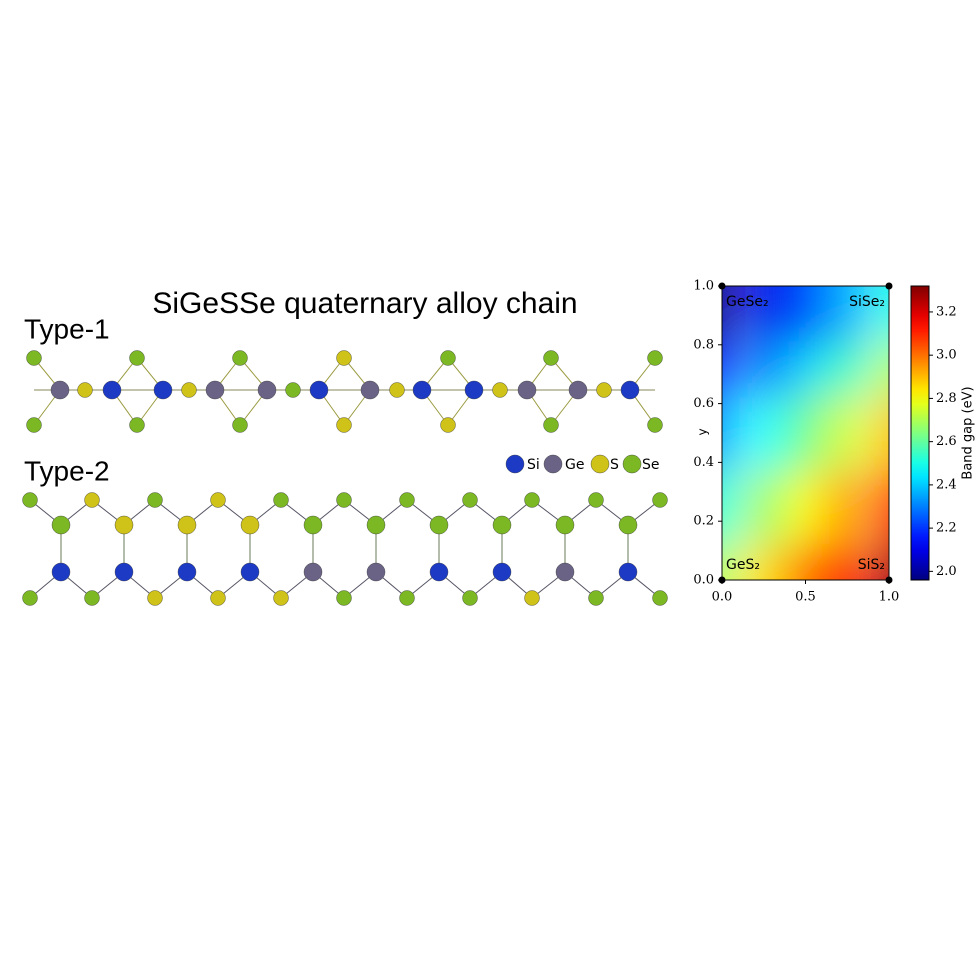 The image size is (980, 964). Describe the element at coordinates (920, 433) in the screenshot. I see `colorbar` at that location.